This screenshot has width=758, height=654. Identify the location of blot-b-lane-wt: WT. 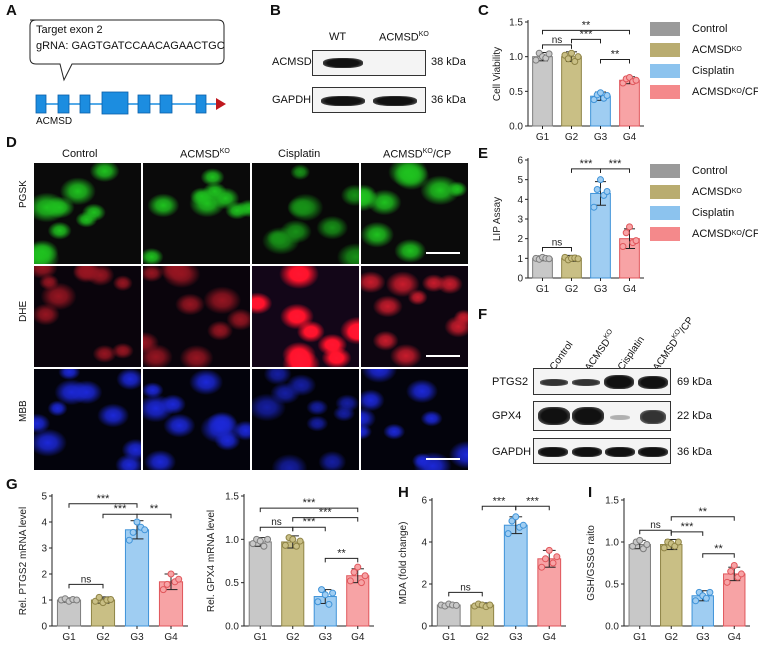
(338, 37).